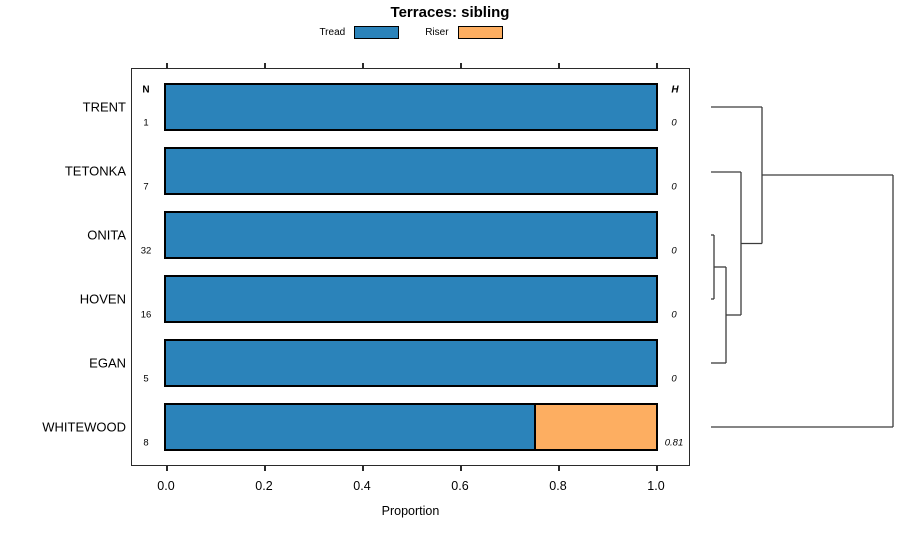 Image resolution: width=900 pixels, height=540 pixels. Describe the element at coordinates (107, 363) in the screenshot. I see `category-label: EGAN` at that location.